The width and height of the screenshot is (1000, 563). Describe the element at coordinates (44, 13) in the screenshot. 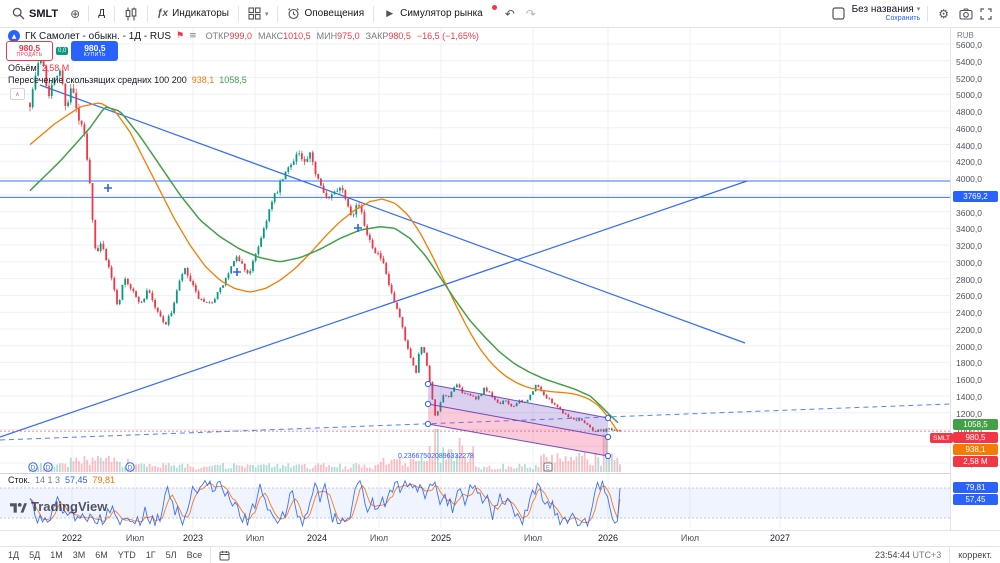

I see `symbol-name: SMLT` at that location.